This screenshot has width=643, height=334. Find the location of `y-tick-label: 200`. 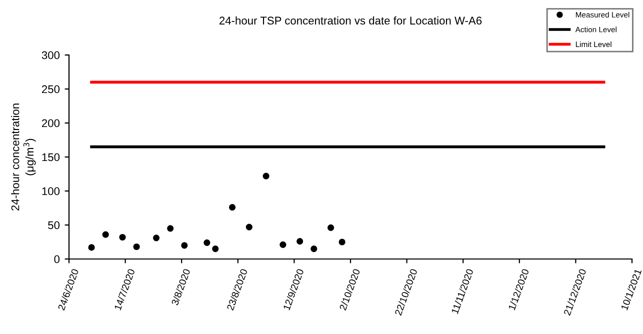

y-tick-label: 200 is located at coordinates (51, 123).